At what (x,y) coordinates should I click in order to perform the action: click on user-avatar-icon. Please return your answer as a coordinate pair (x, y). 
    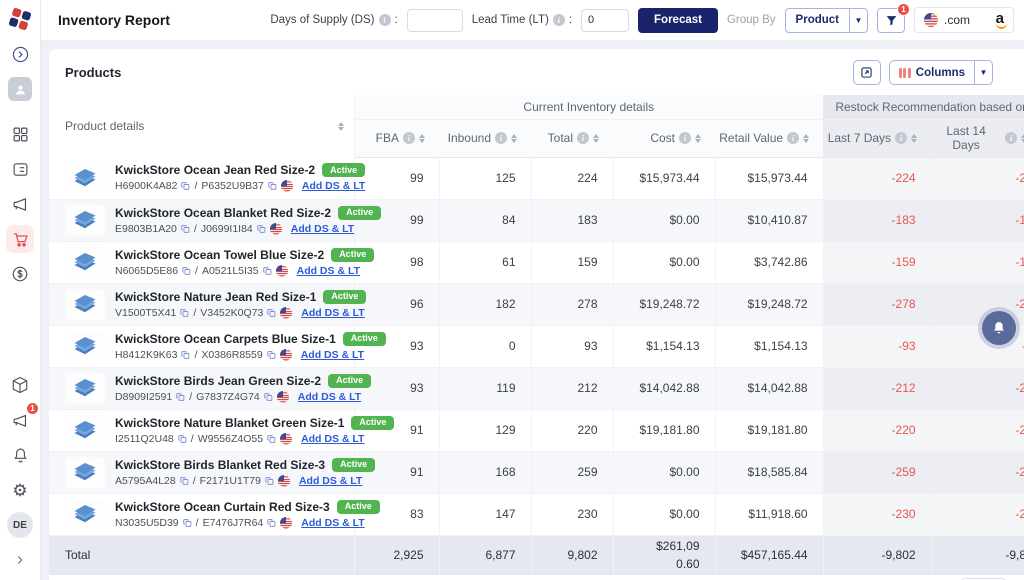
    Looking at the image, I should click on (20, 89).